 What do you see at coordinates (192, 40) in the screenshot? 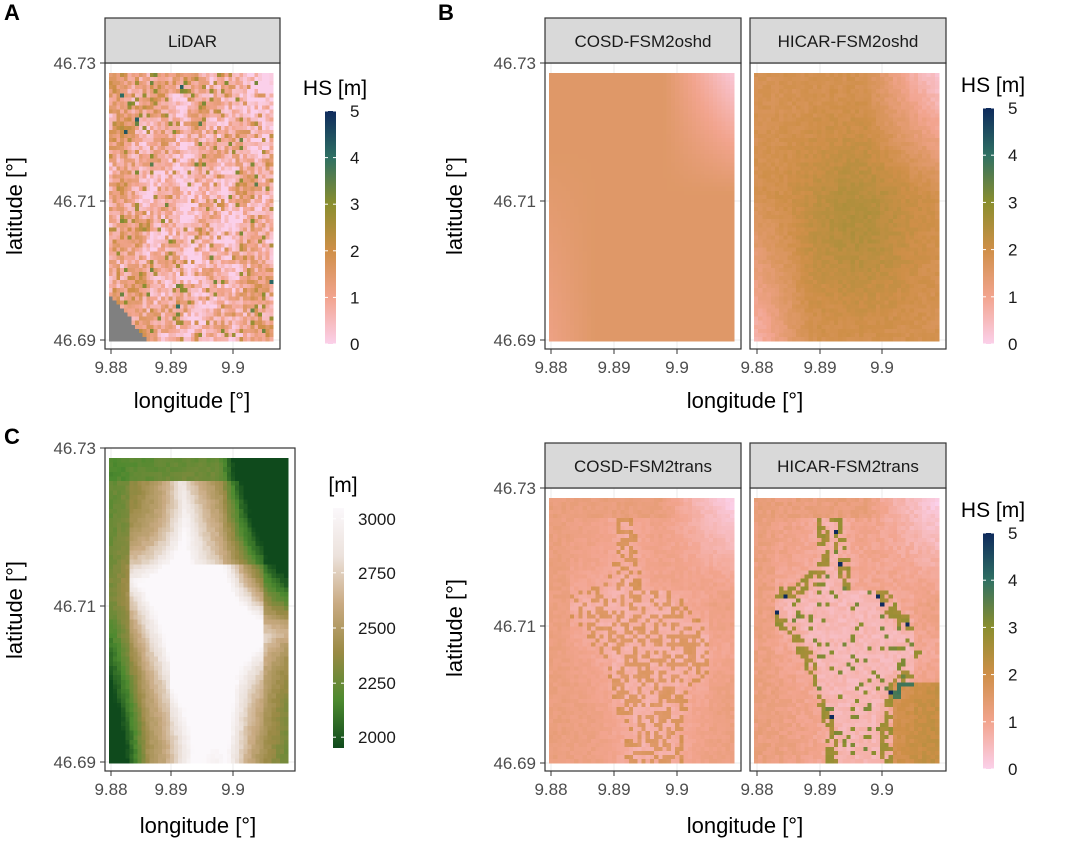
I see `strip-header` at bounding box center [192, 40].